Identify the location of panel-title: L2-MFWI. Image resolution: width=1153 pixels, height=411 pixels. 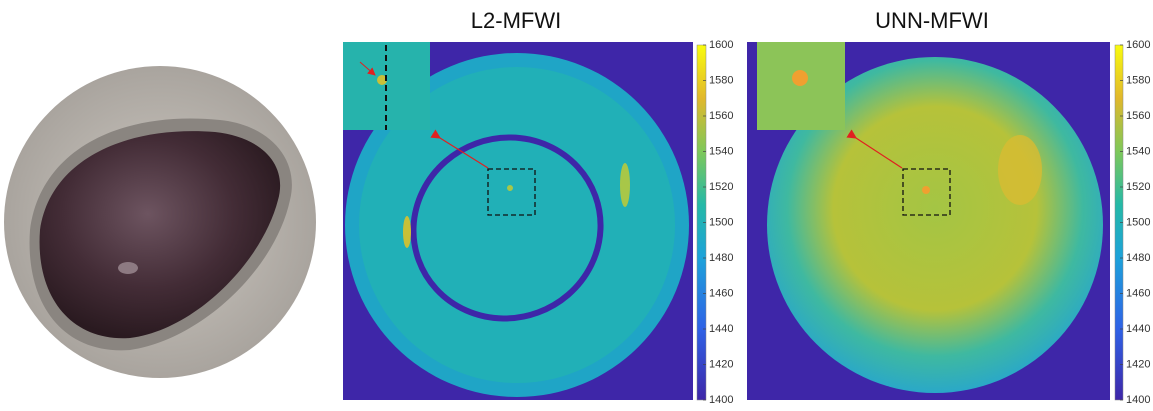
(516, 20).